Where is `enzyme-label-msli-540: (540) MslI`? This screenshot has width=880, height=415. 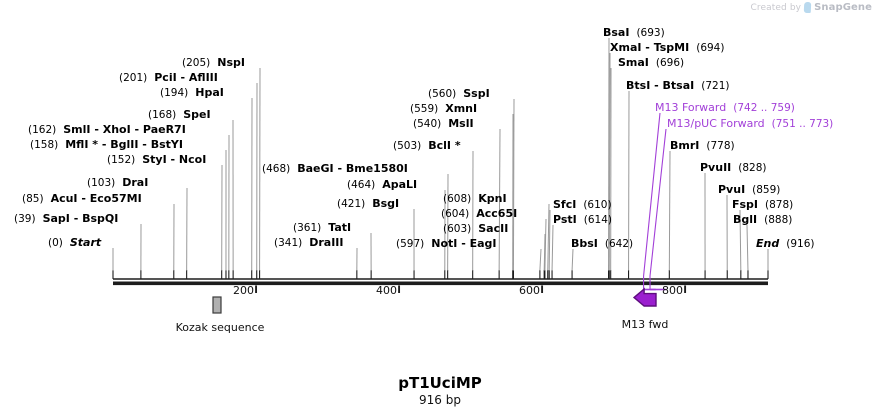
enzyme-label-msli-540: (540) MslI is located at coordinates (443, 124).